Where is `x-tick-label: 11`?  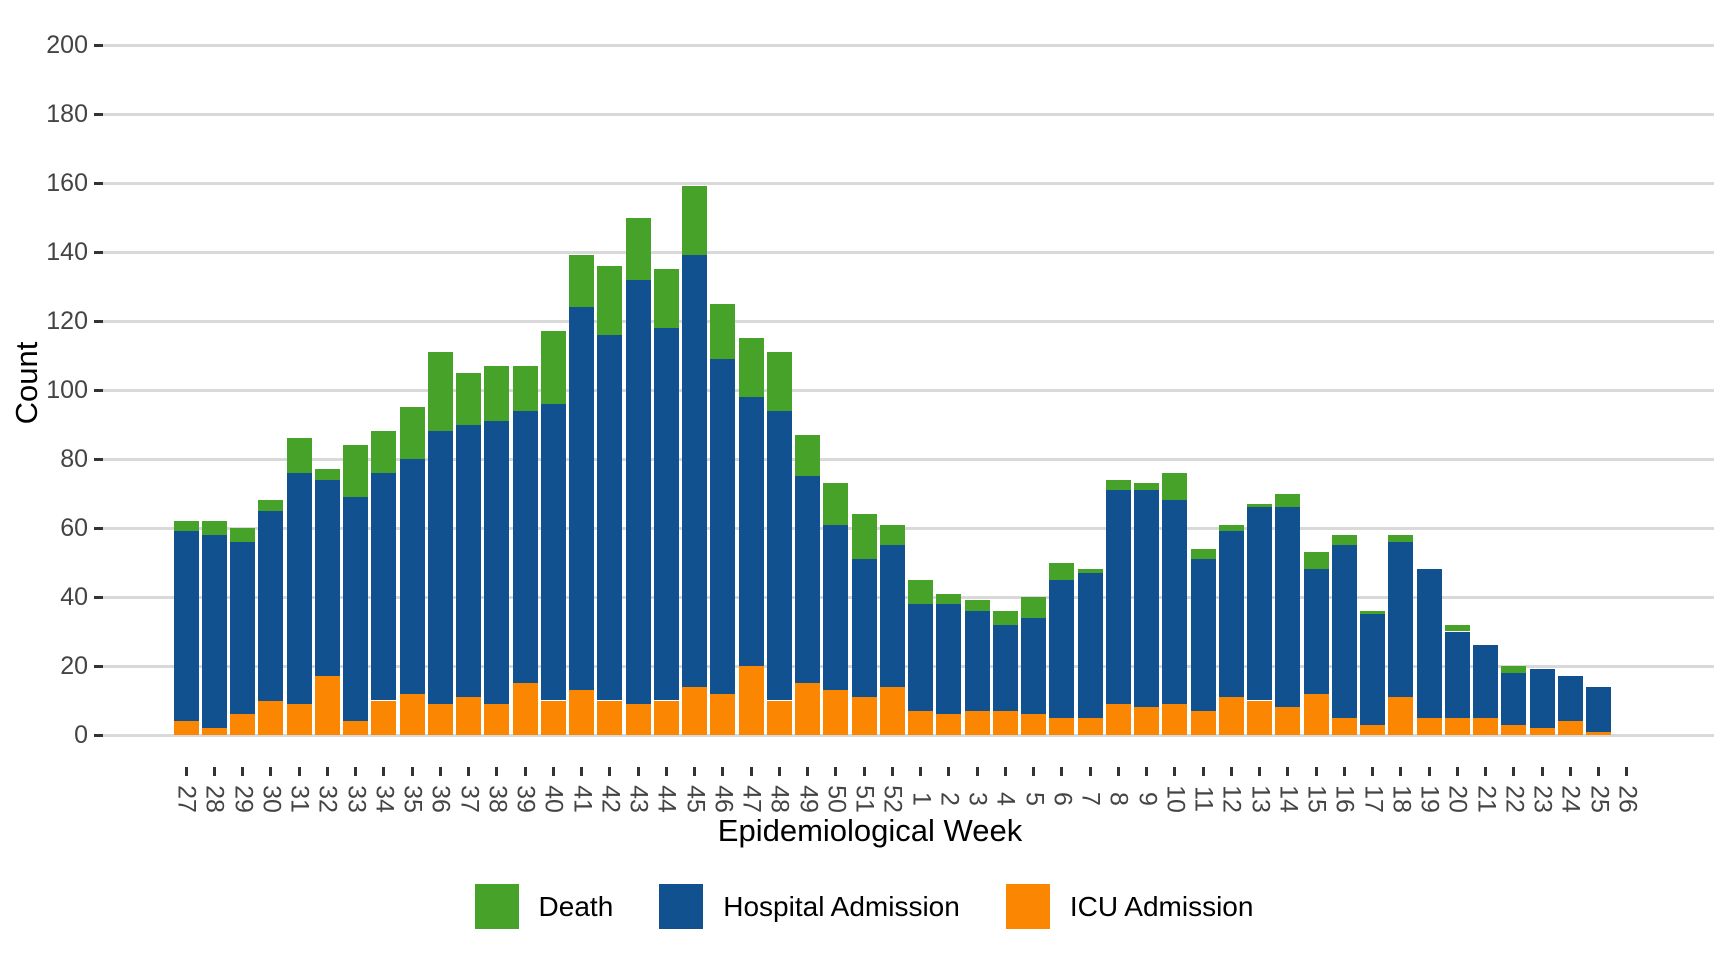
x-tick-label: 11 is located at coordinates (1203, 799).